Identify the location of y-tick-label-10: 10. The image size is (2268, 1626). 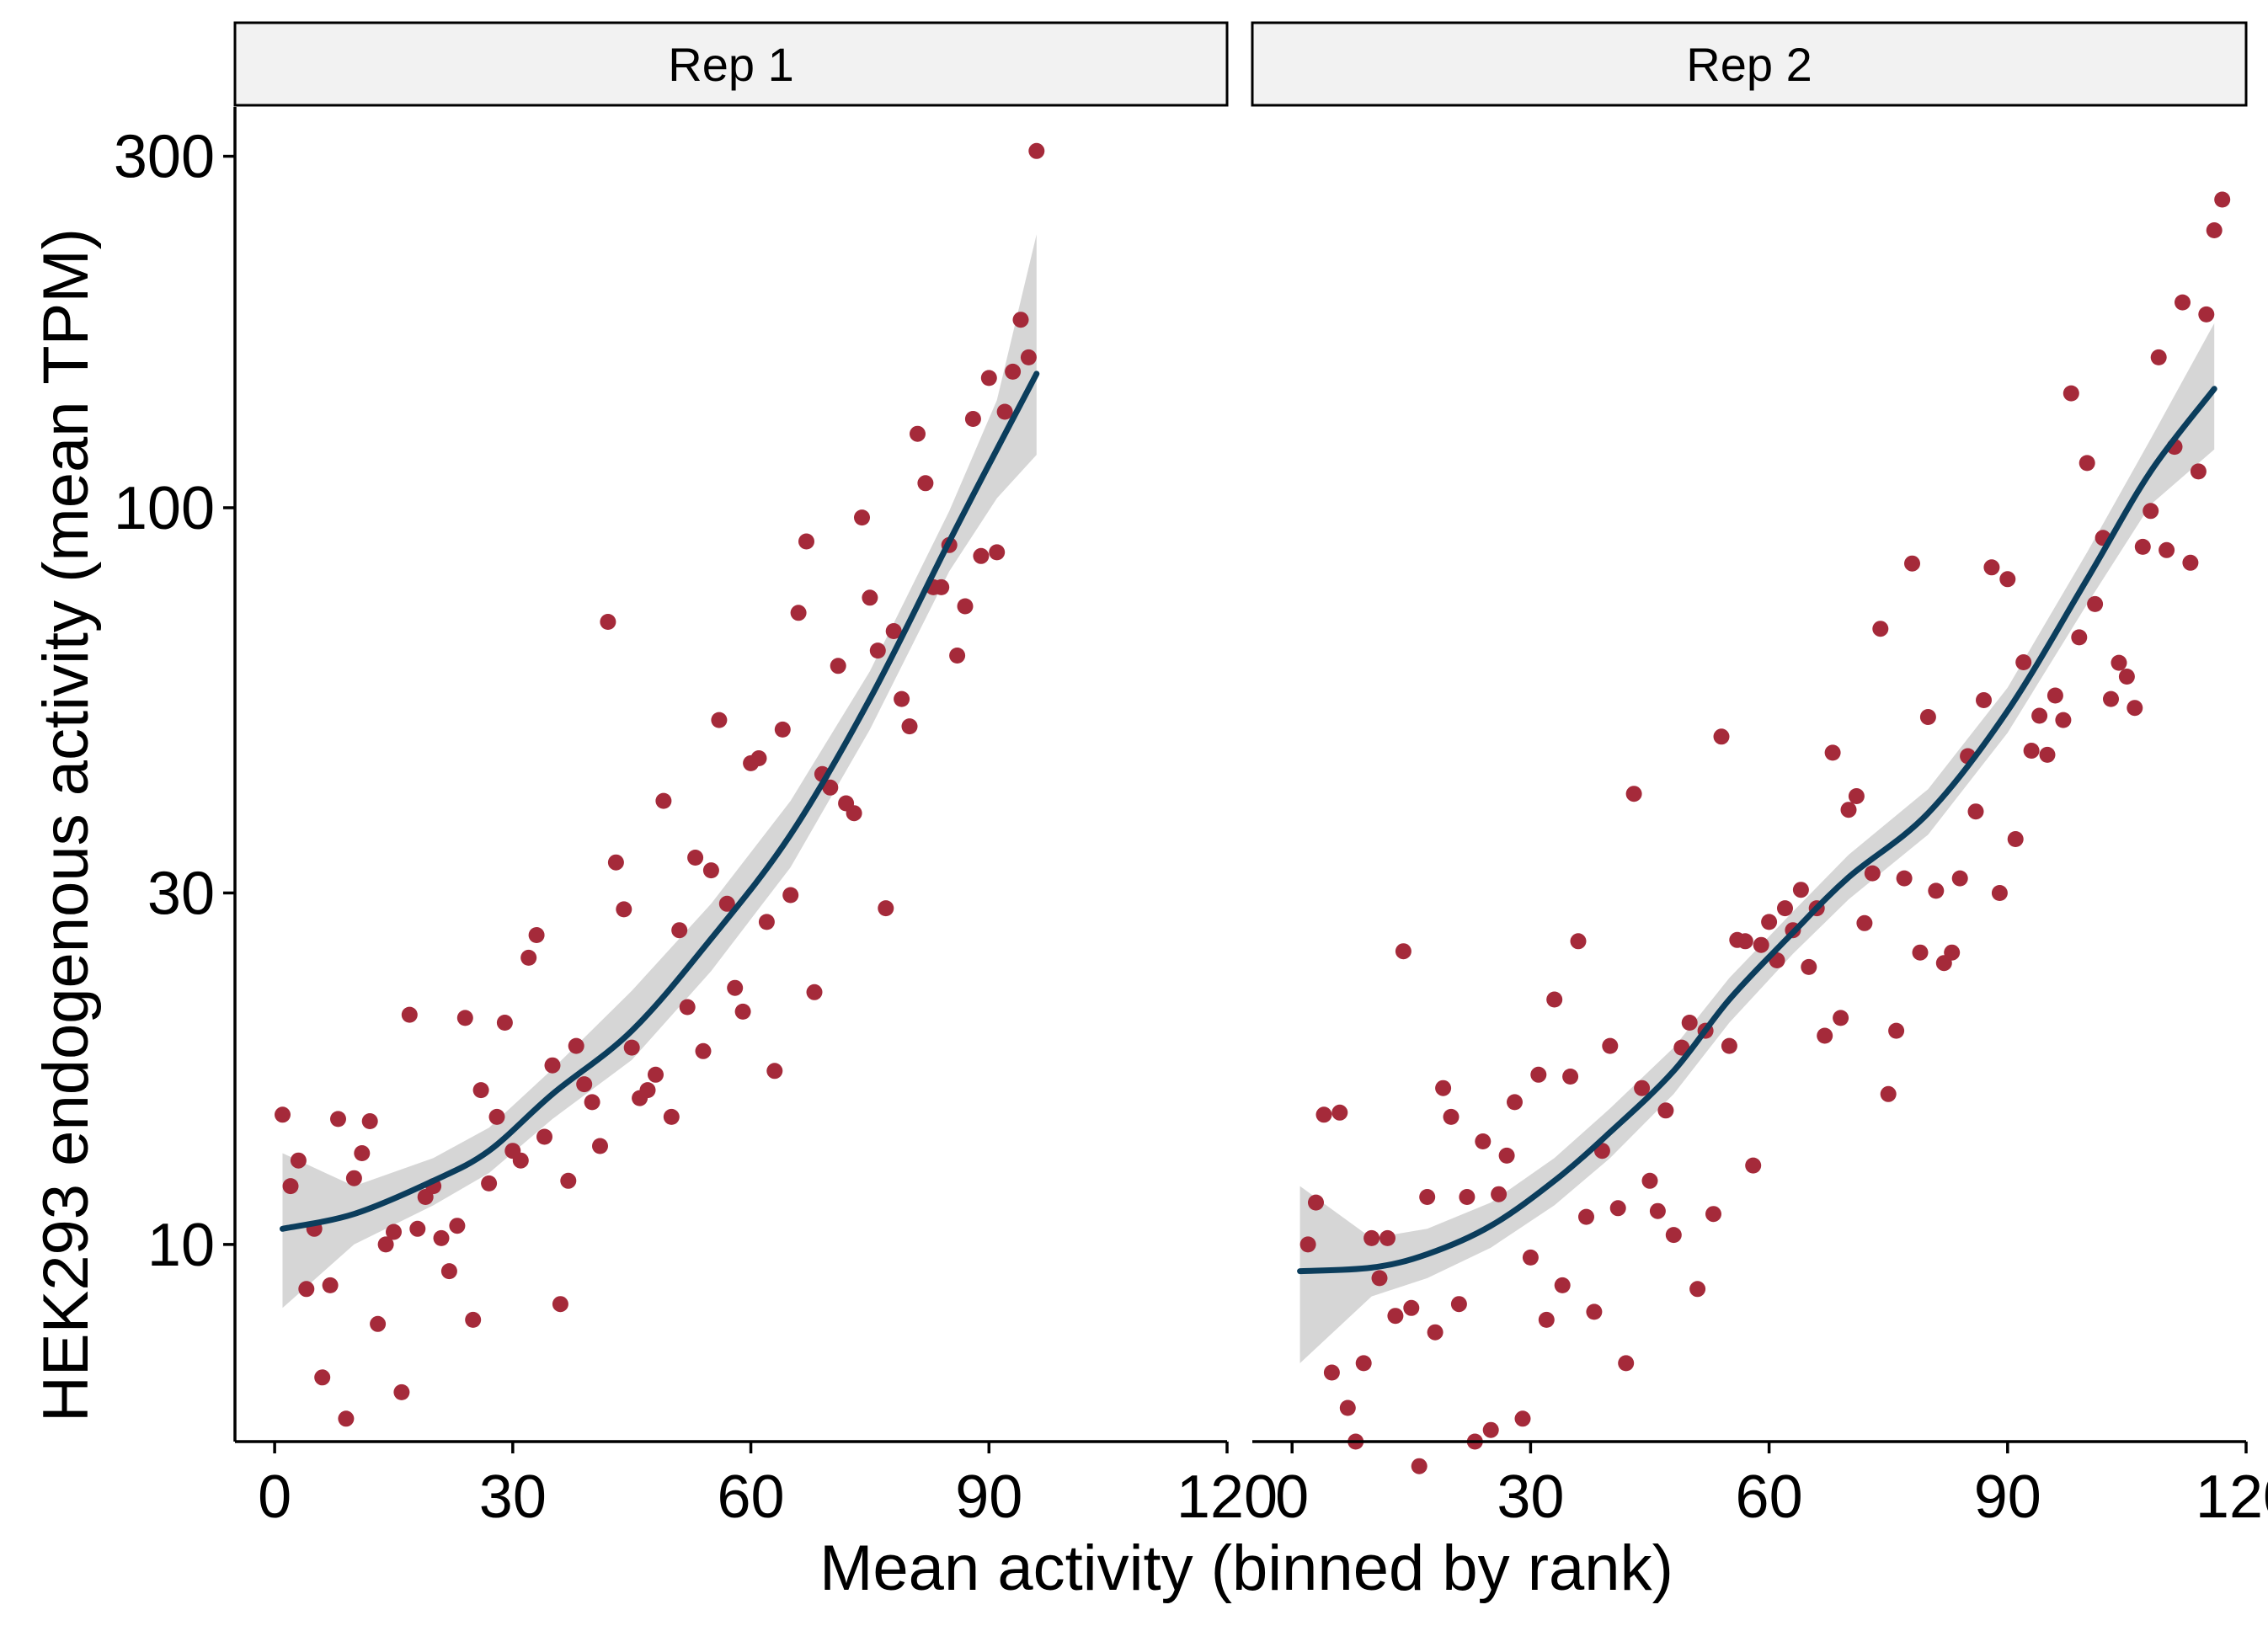
(181, 1245).